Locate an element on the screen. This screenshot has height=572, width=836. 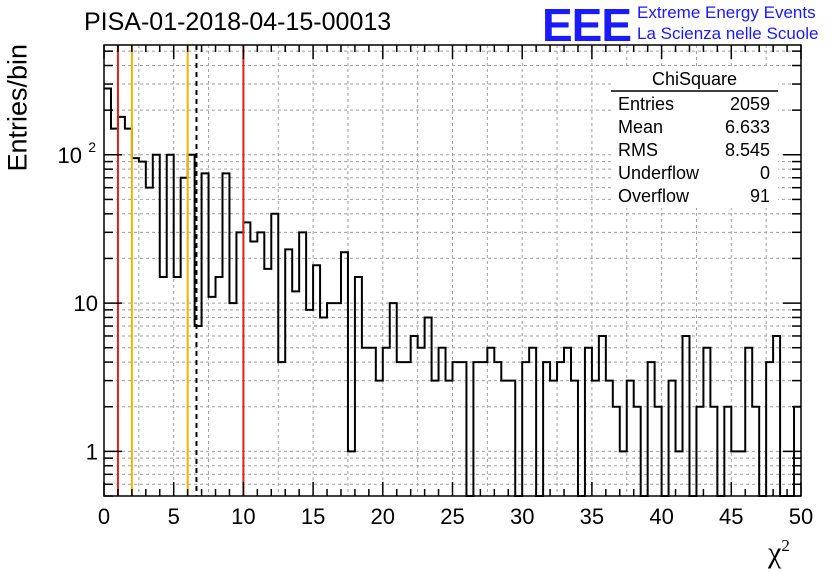
x-tick-label: 35 is located at coordinates (592, 516).